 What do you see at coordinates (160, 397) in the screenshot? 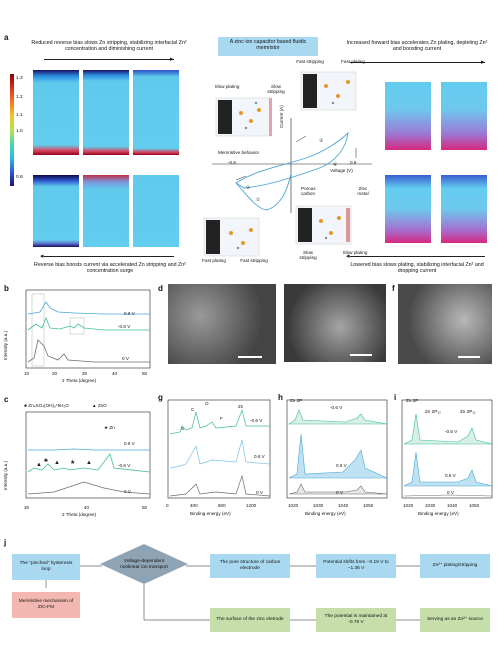
I see `panel-label-g: g` at bounding box center [160, 397].